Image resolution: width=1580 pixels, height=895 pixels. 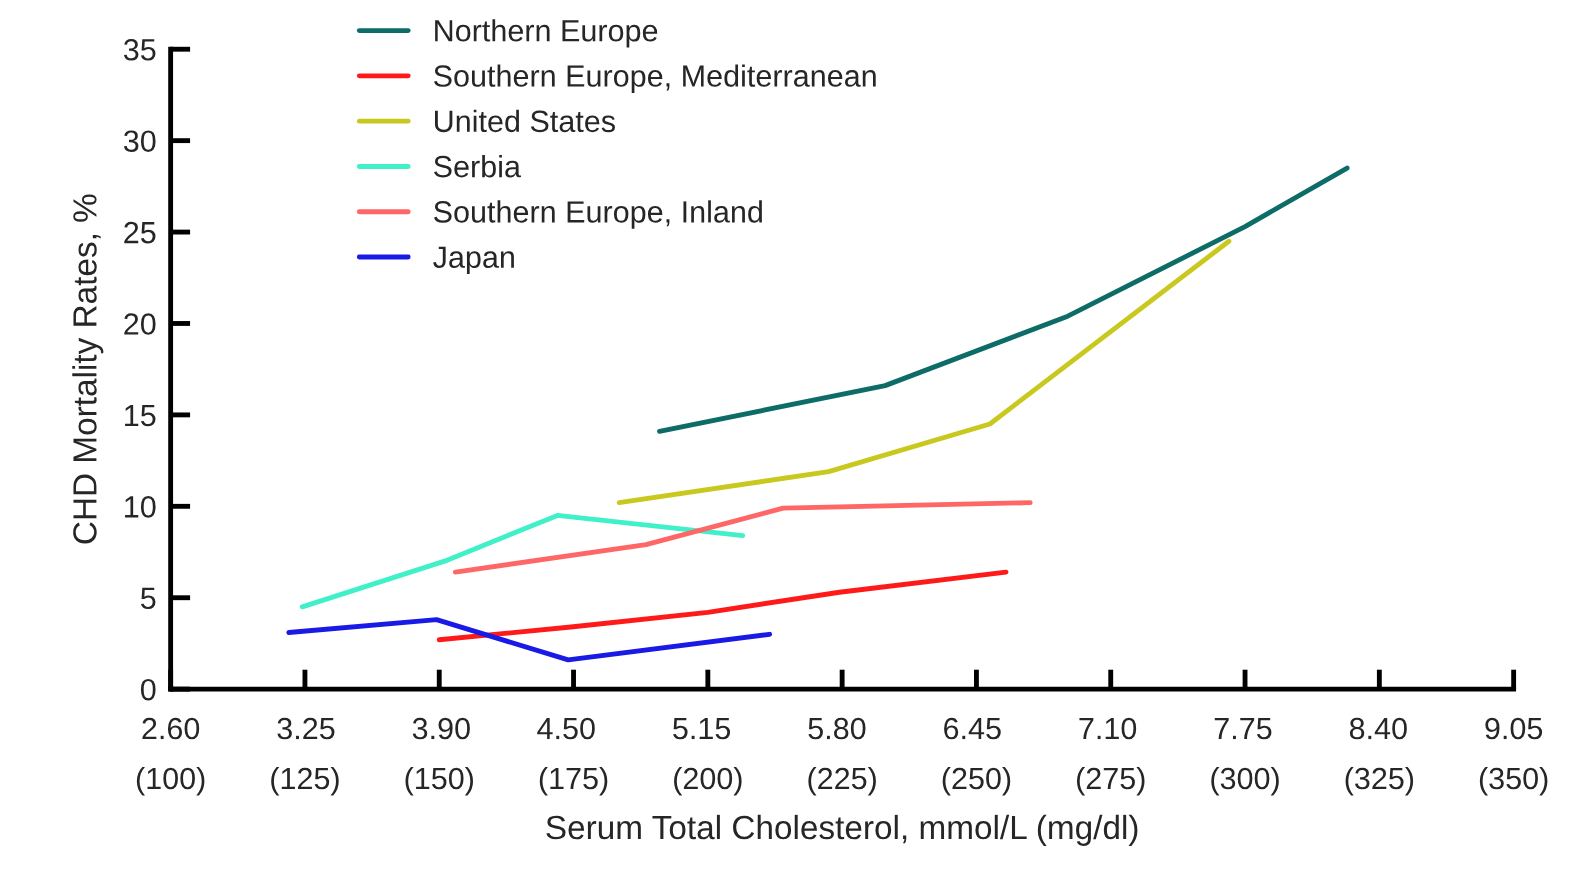 I want to click on x-tick-label: (100), so click(x=170, y=781).